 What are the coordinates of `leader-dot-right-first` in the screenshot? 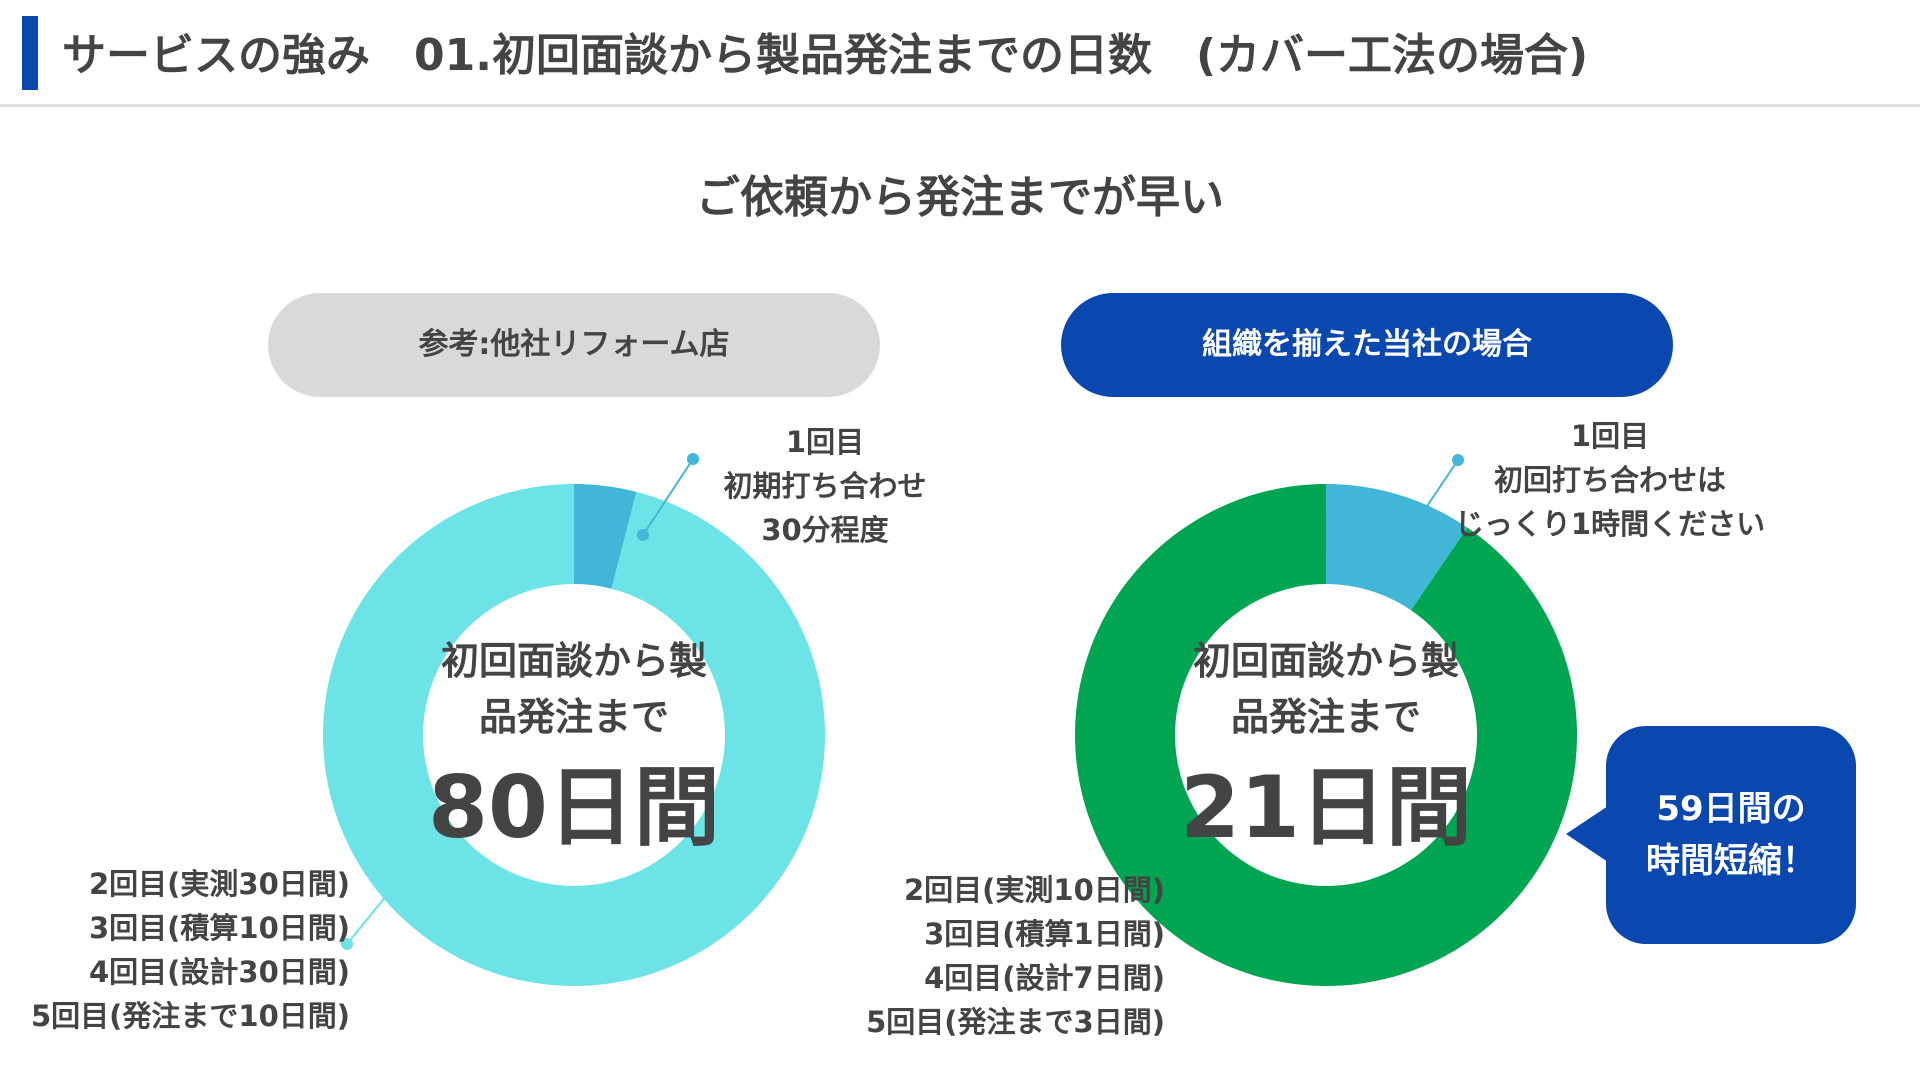 It's located at (1458, 460).